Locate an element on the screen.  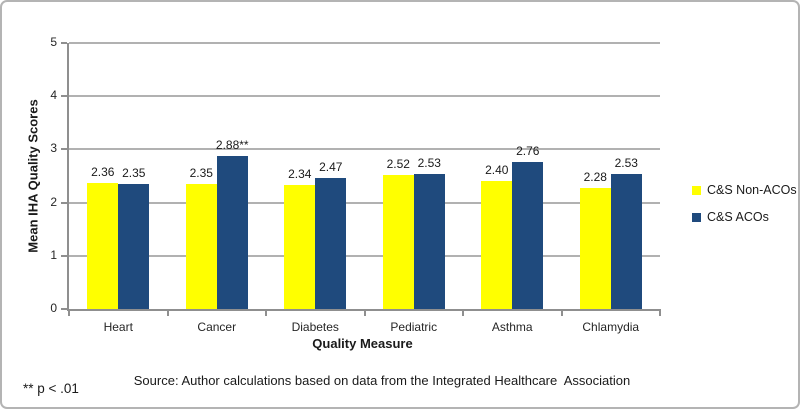
x-category-label: Chlamydia is located at coordinates (611, 327).